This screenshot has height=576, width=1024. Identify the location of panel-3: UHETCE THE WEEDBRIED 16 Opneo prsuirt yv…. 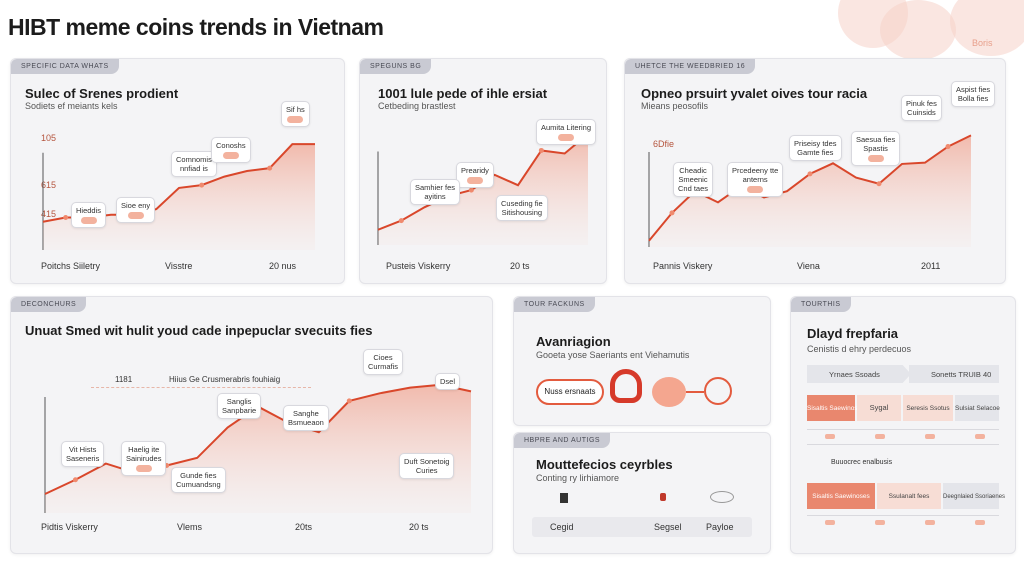
(815, 171).